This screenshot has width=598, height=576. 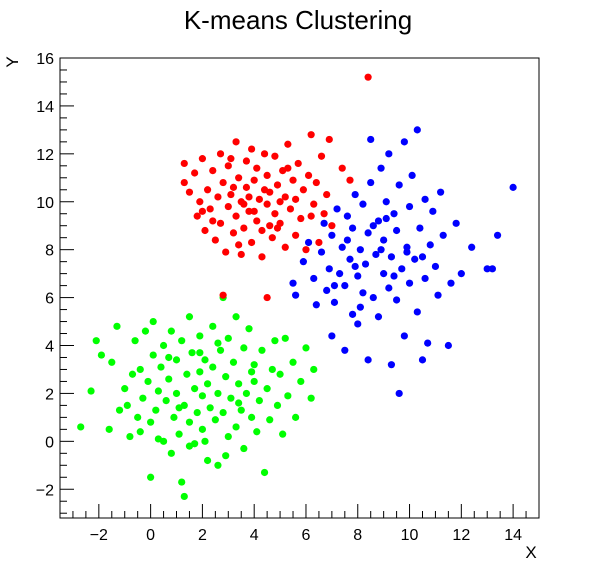 What do you see at coordinates (49, 394) in the screenshot?
I see `y-tick-label: 2` at bounding box center [49, 394].